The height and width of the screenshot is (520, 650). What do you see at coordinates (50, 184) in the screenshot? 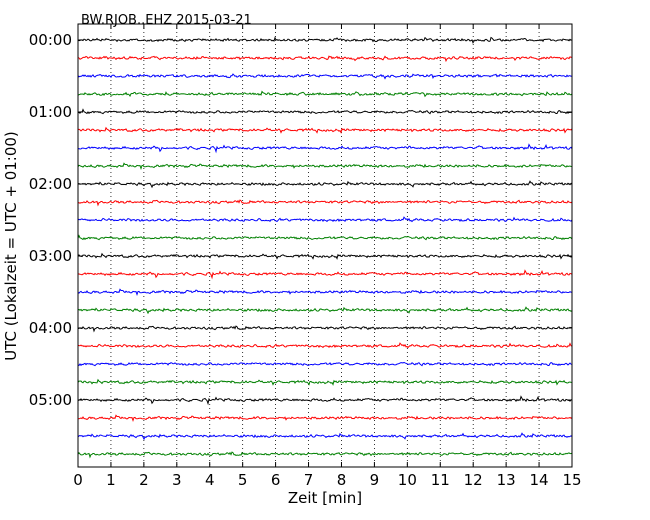
I see `y-tick-label: 02:00` at bounding box center [50, 184].